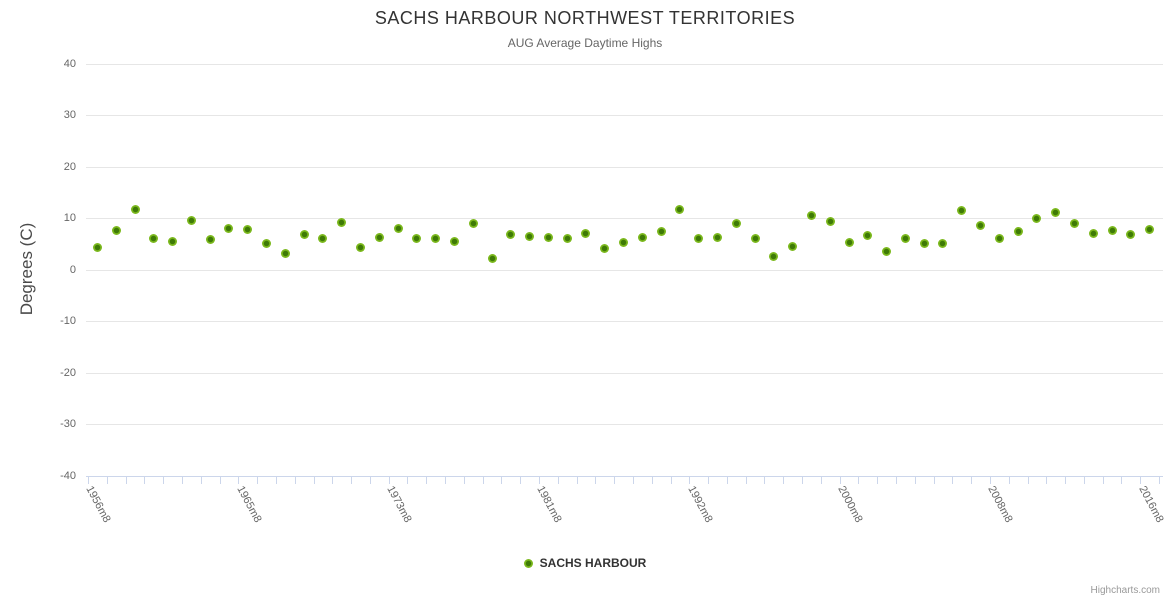 Image resolution: width=1170 pixels, height=600 pixels. I want to click on chart-subtitle: AUG Average Daytime Highs, so click(585, 43).